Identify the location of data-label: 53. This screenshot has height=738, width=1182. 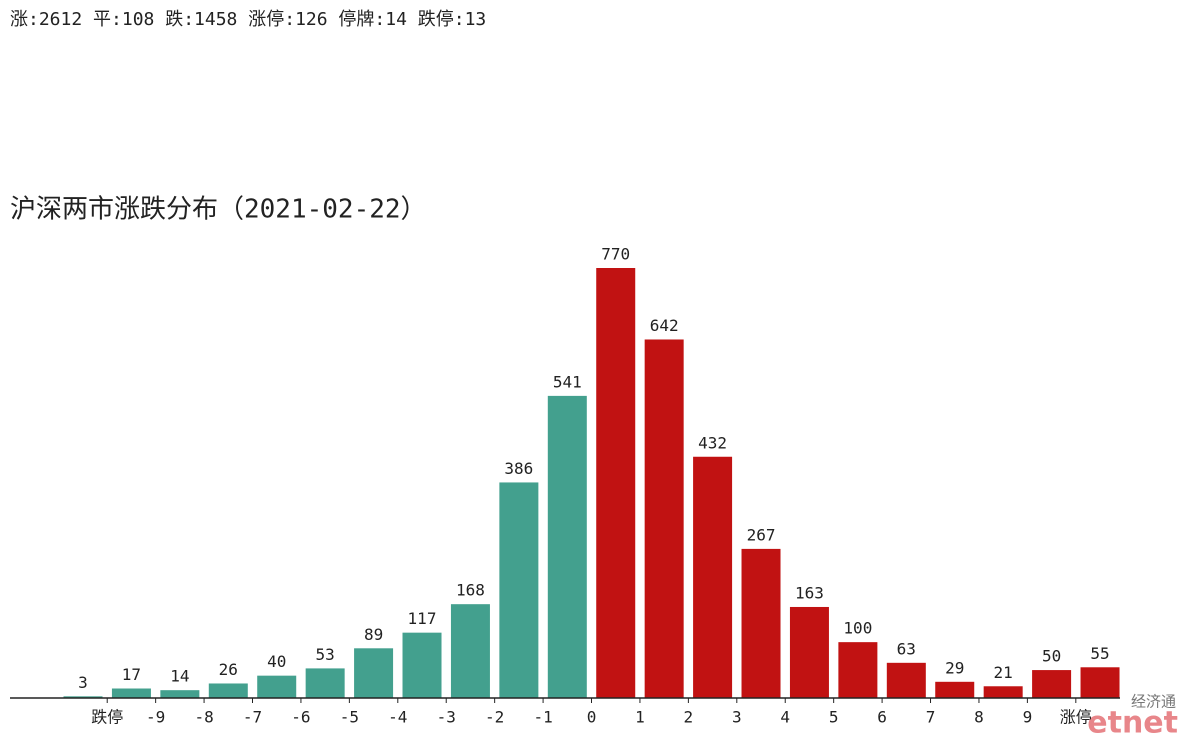
(325, 654).